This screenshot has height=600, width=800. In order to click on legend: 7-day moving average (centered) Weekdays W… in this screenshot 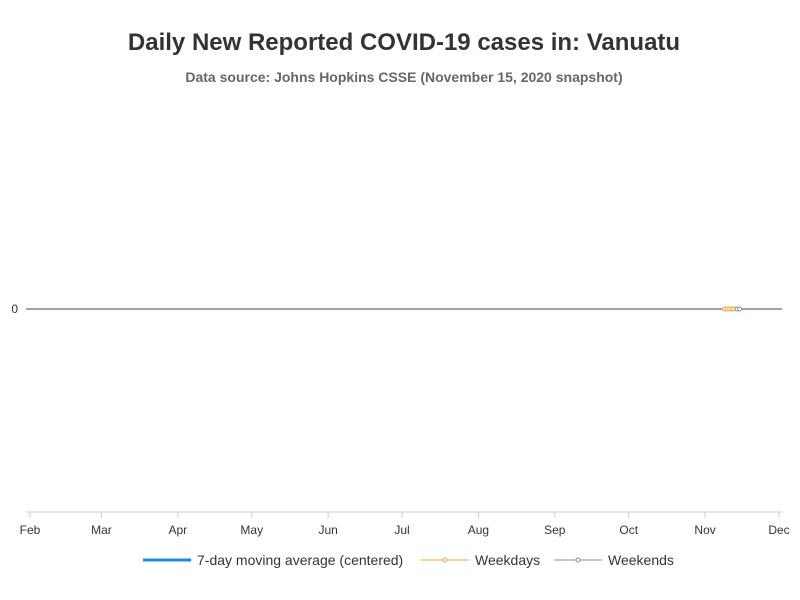, I will do `click(408, 560)`.